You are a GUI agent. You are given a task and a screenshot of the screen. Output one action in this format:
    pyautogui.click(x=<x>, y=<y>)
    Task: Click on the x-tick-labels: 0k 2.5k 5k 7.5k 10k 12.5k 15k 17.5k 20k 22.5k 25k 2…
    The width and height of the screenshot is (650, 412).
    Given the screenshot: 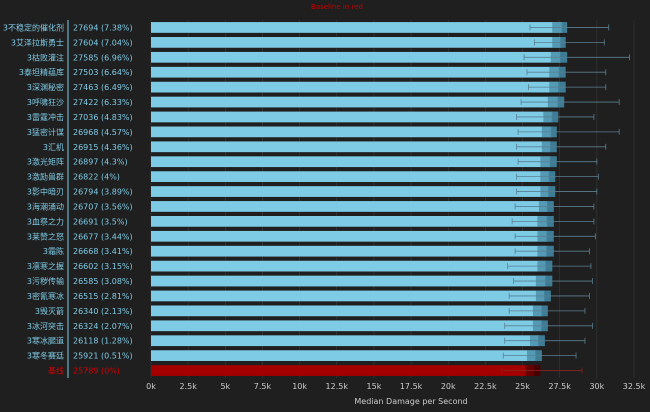 What is the action you would take?
    pyautogui.click(x=395, y=386)
    